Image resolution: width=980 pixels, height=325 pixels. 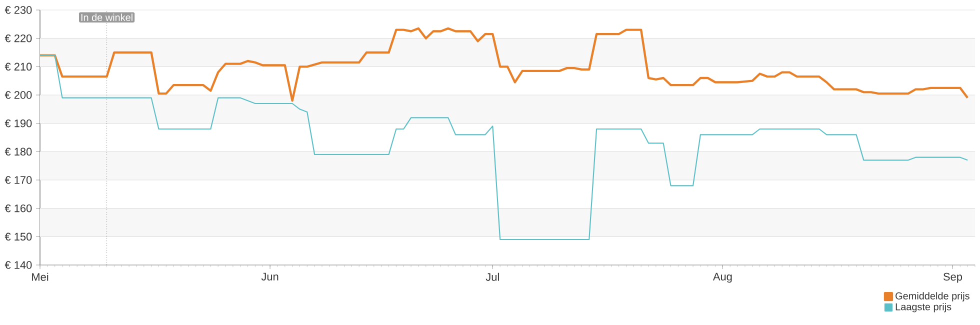 I want to click on x-tick-label: Jun, so click(x=269, y=276).